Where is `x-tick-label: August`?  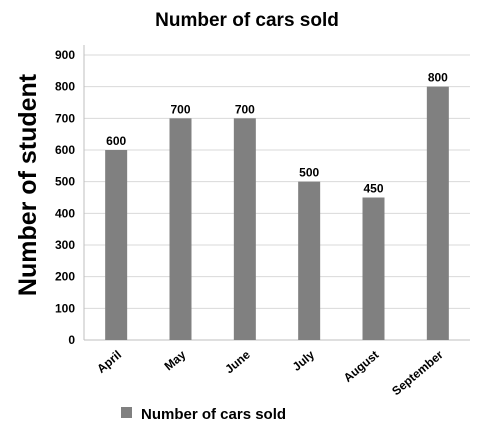
x-tick-label: August is located at coordinates (361, 366).